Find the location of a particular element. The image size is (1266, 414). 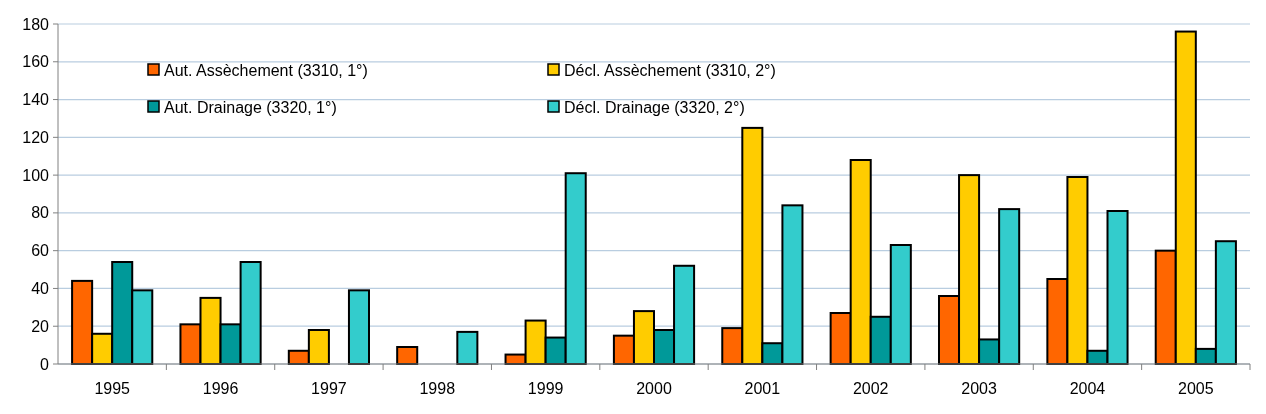

x-tick-label: 2005 is located at coordinates (1196, 388).